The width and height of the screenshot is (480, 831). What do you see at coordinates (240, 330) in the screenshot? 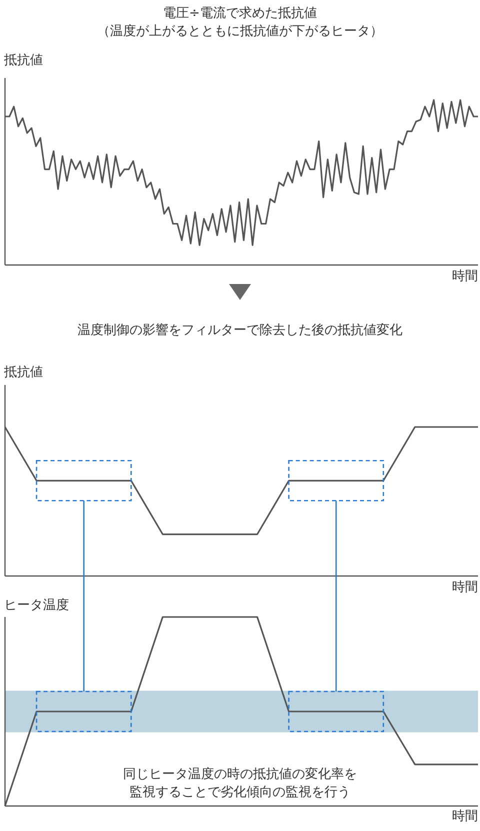
I see `chart-title: 温度制御の影響をフィルターで除去した後の抵抗値変化` at bounding box center [240, 330].